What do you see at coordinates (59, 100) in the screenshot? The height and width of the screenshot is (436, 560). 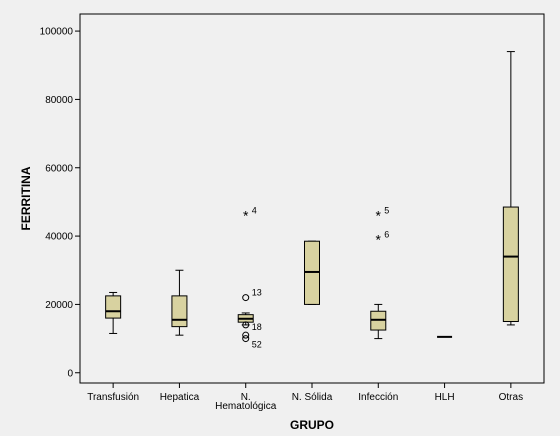 I see `y-tick-label: 80000` at bounding box center [59, 100].